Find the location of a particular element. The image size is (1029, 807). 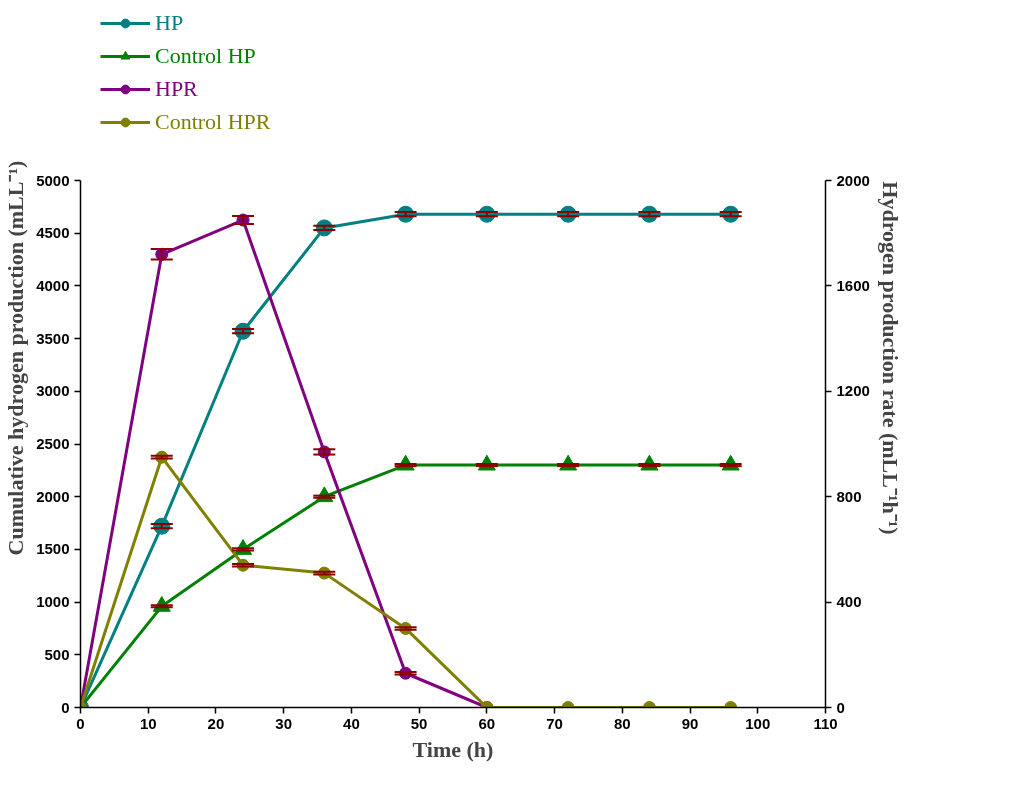

y2-tick-label: 2000 is located at coordinates (853, 180).